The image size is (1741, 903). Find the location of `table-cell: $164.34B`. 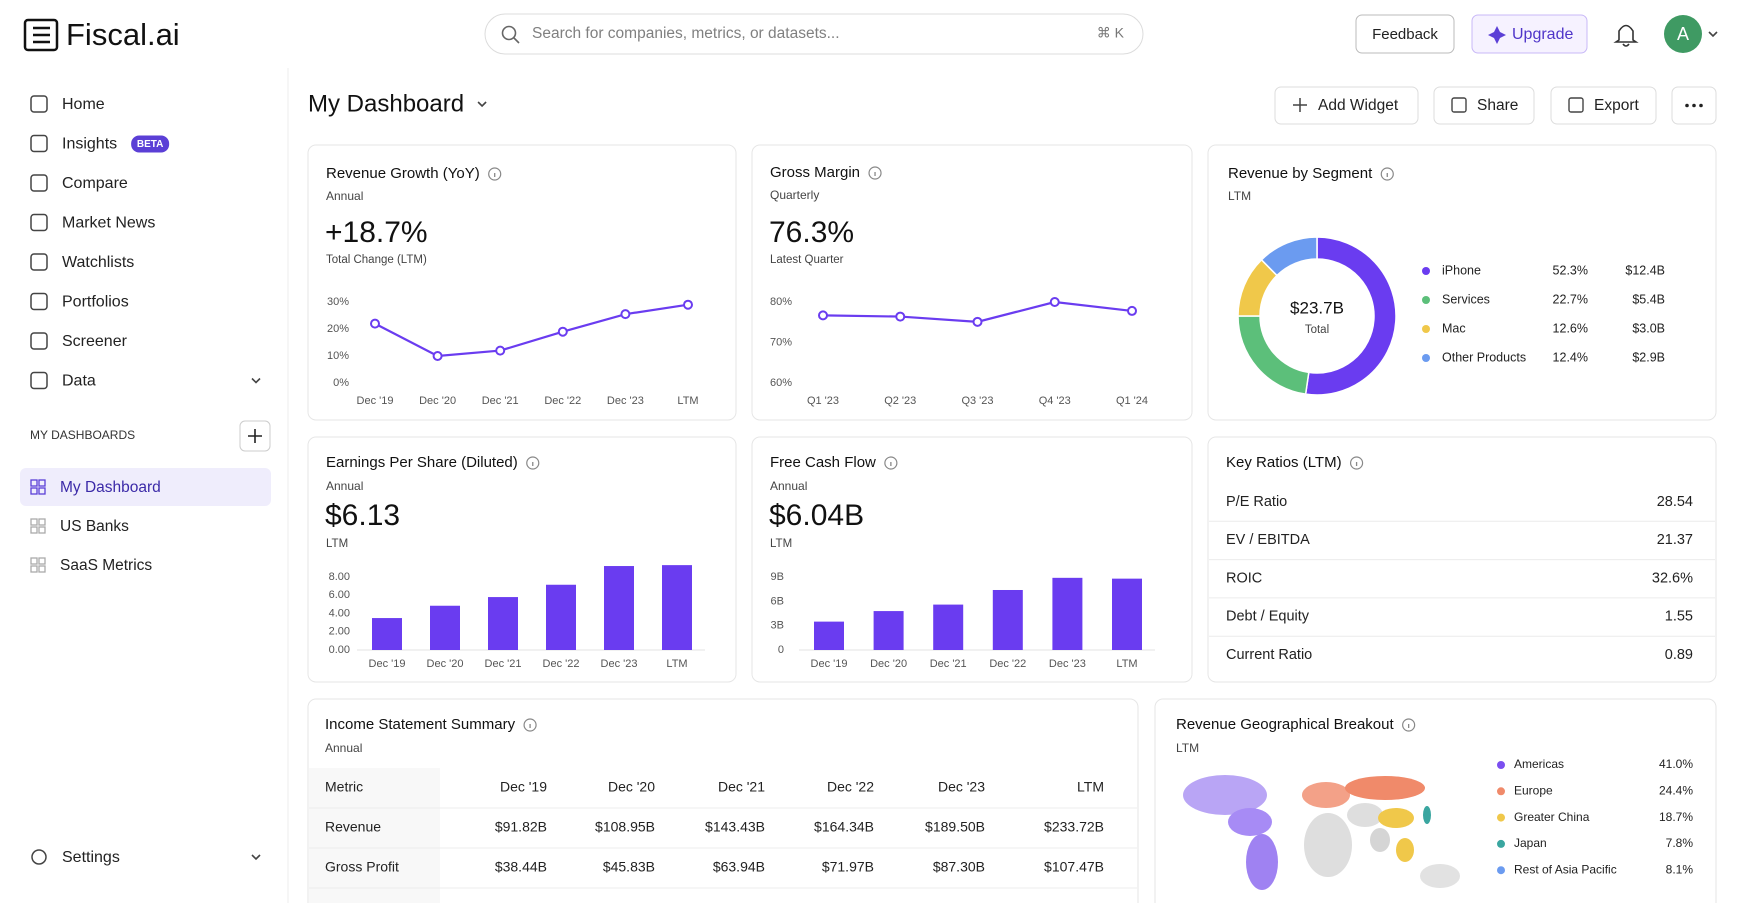

table-cell: $164.34B is located at coordinates (844, 827).